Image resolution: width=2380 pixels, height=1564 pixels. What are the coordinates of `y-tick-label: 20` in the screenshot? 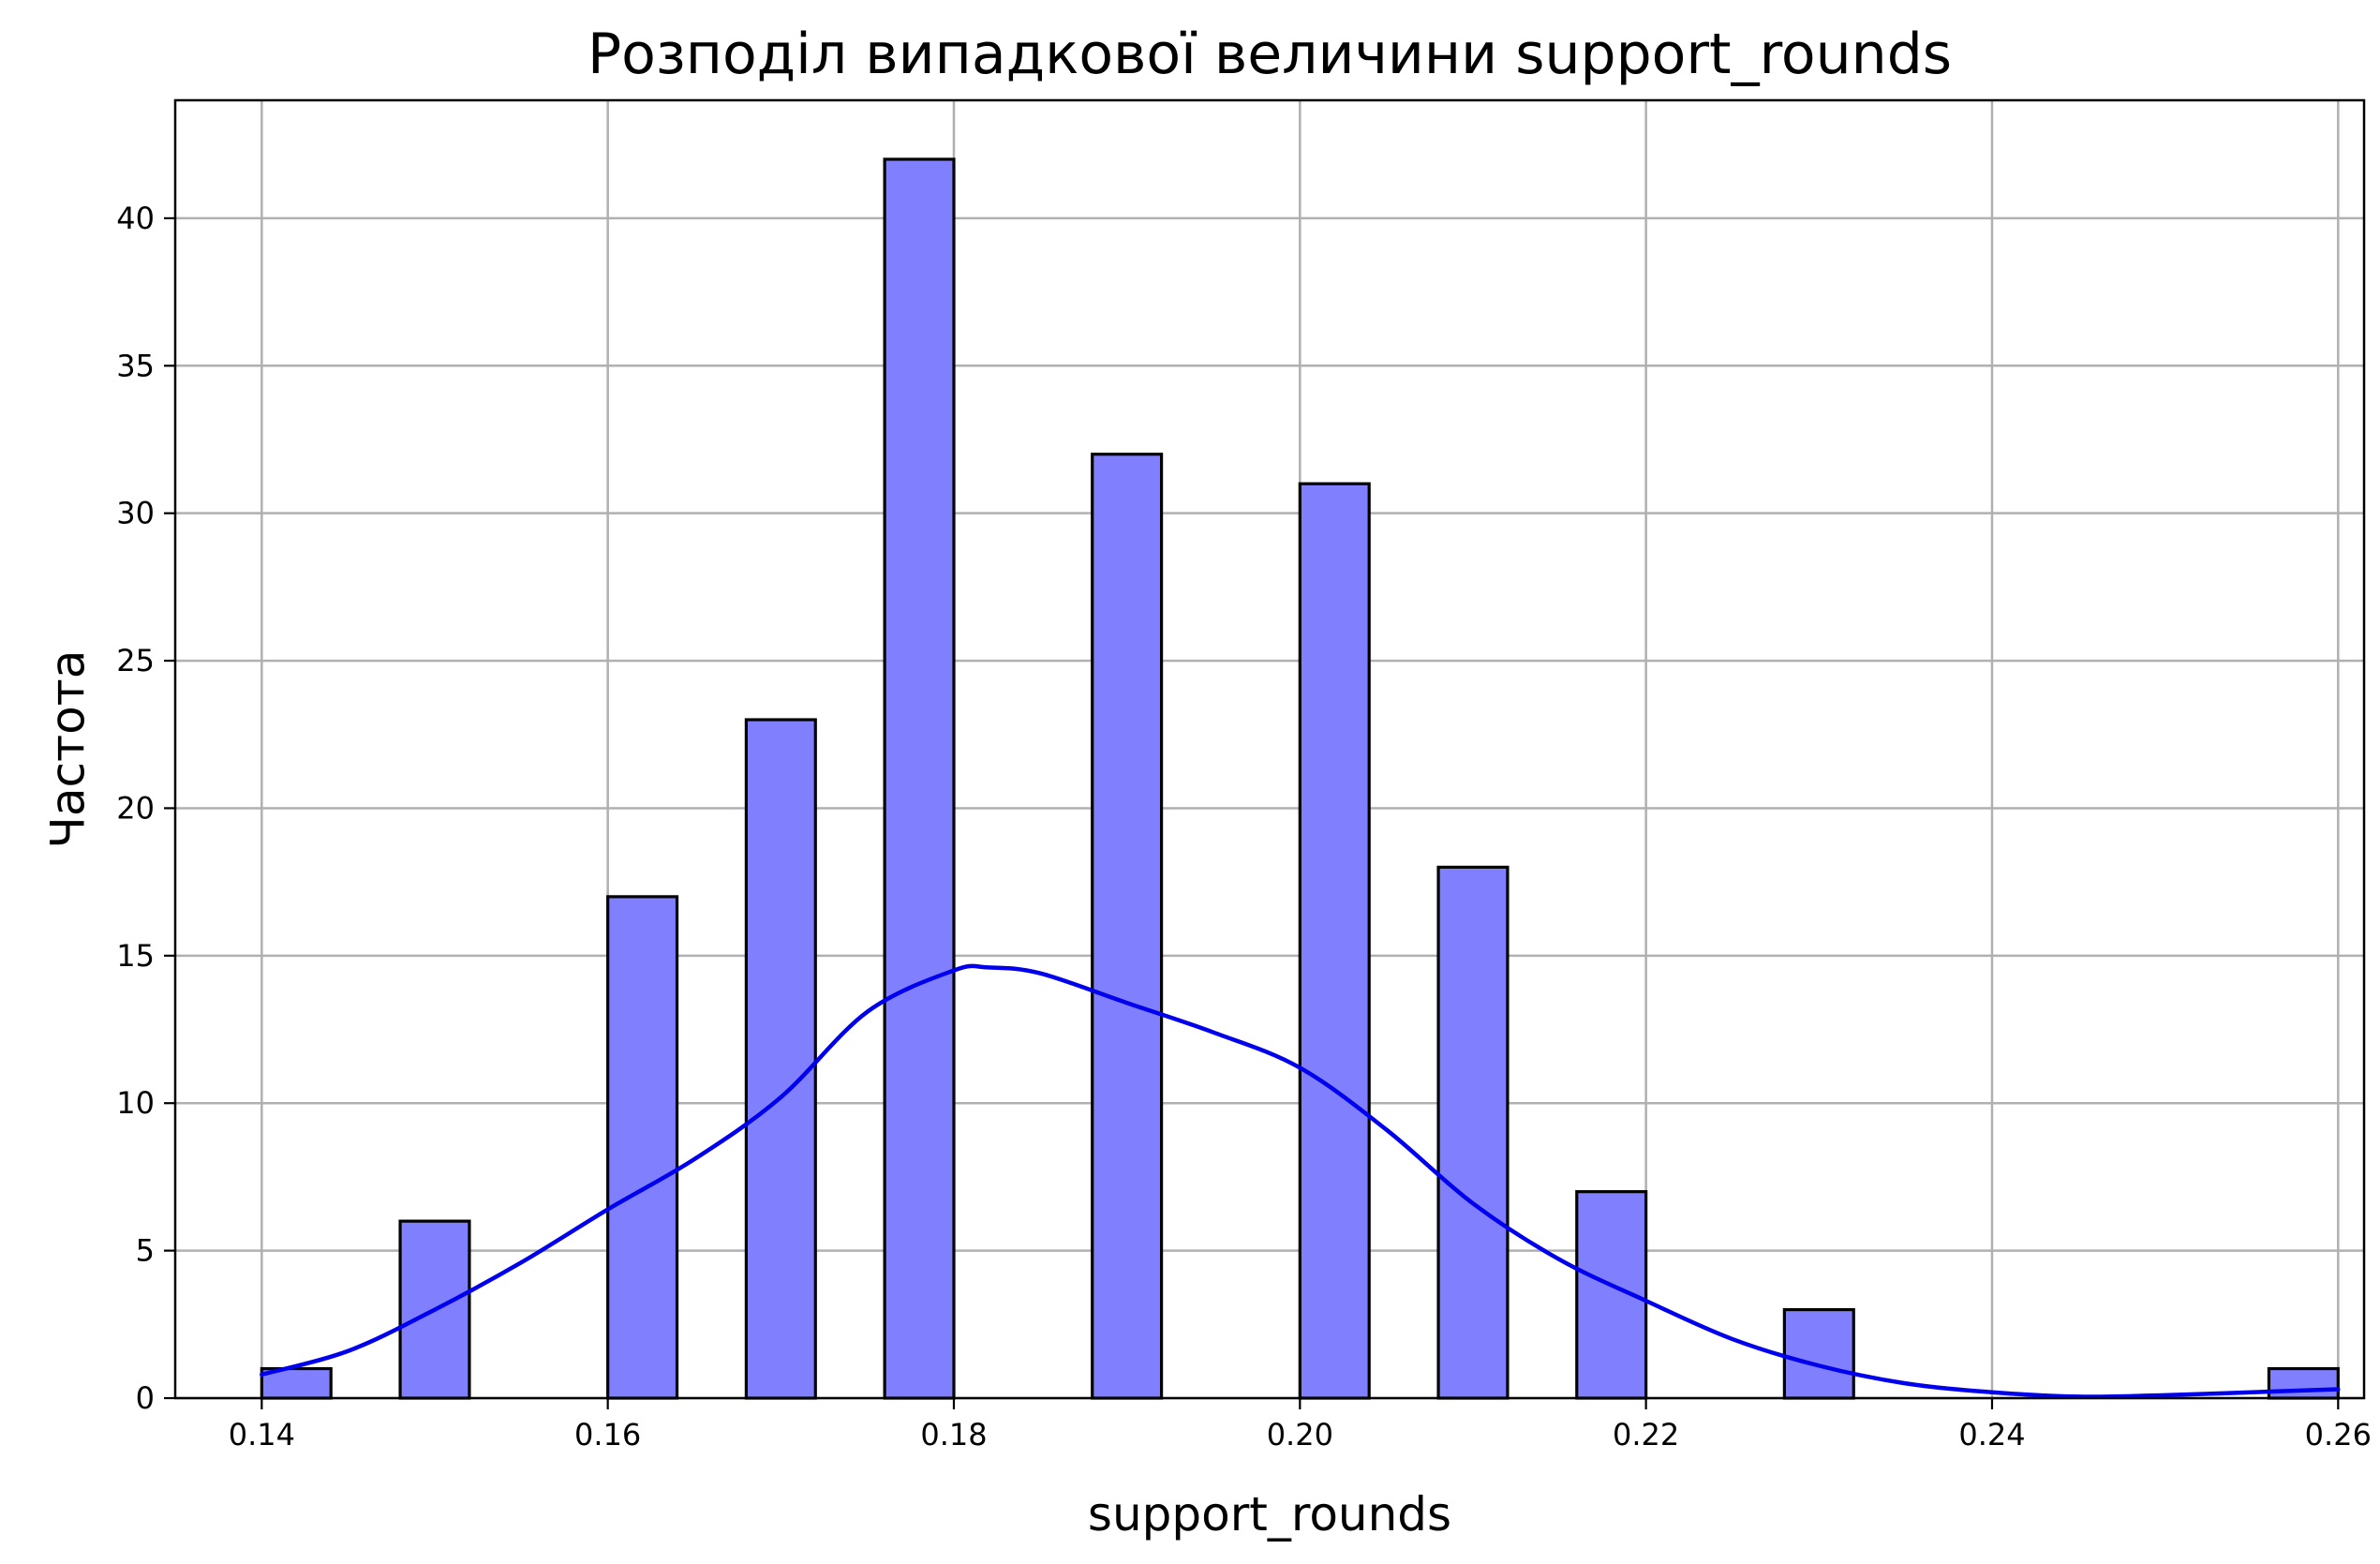 It's located at (135, 808).